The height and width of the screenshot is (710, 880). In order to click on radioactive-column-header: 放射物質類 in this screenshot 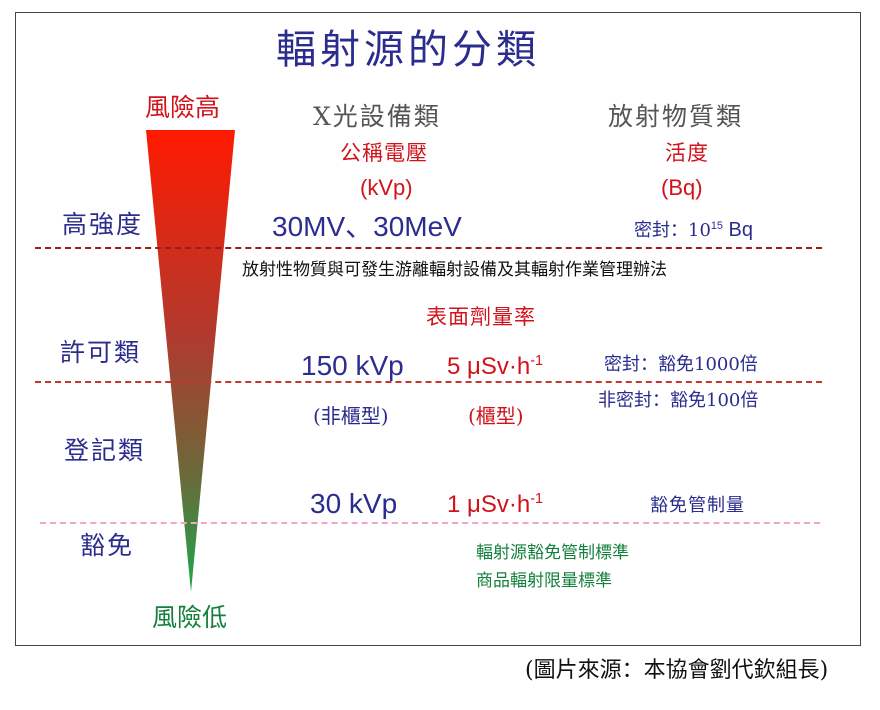, I will do `click(676, 116)`.